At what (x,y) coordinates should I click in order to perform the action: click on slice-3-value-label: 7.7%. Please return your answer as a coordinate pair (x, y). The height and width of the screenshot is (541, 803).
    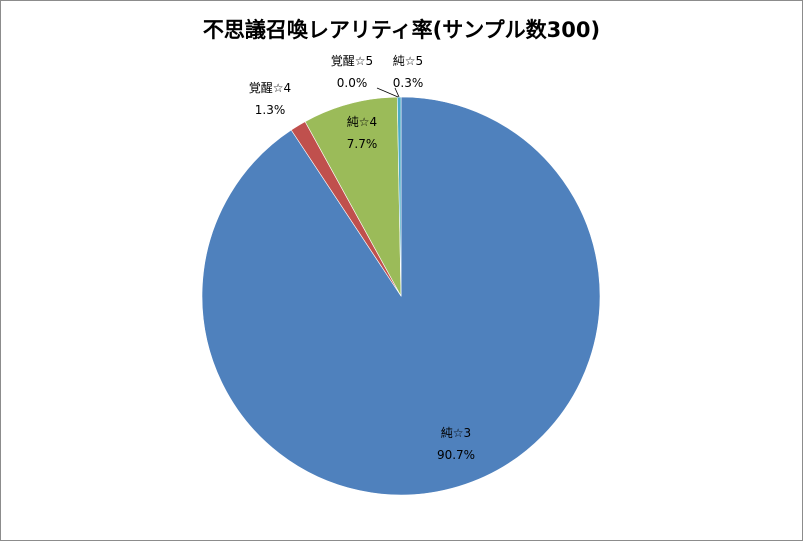
    Looking at the image, I should click on (362, 144).